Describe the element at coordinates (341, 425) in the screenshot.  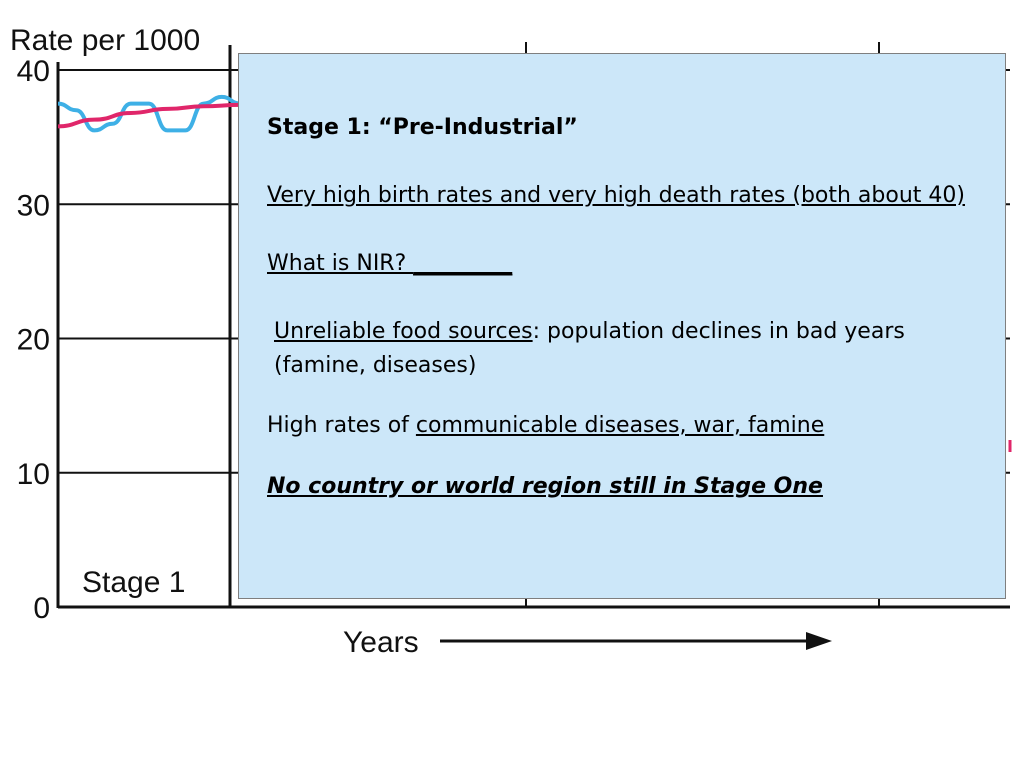
I see `disease-prefix: High rates of` at that location.